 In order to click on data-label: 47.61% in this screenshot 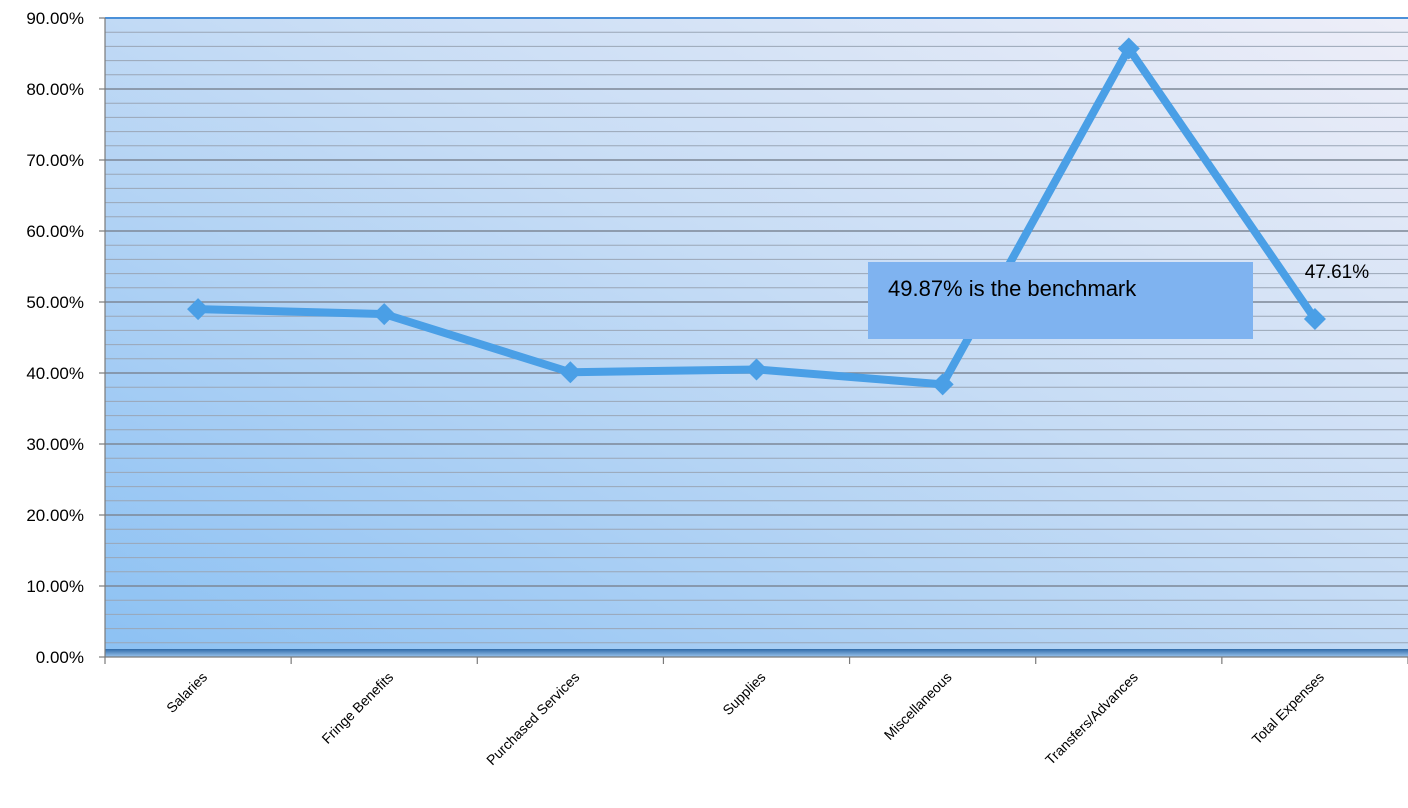, I will do `click(1337, 272)`.